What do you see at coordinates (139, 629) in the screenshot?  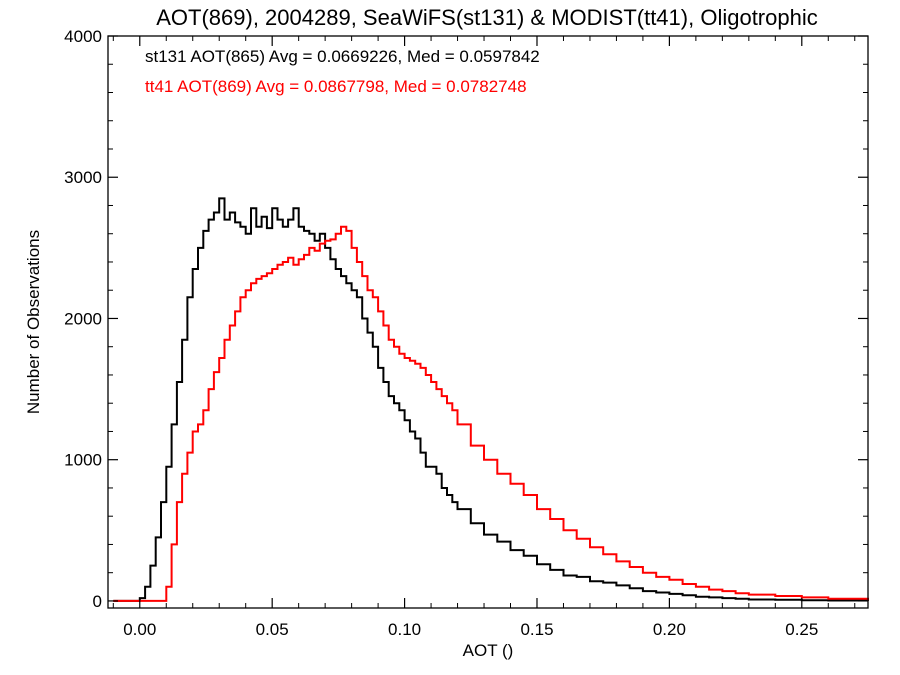 I see `x-tick-label: 0.00` at bounding box center [139, 629].